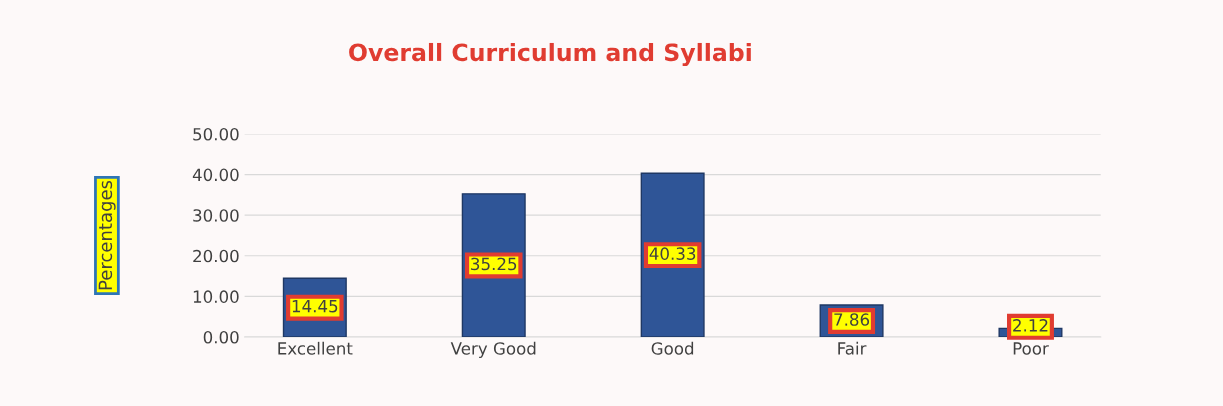 The image size is (1223, 406). I want to click on y-tick-label: 30.00, so click(216, 215).